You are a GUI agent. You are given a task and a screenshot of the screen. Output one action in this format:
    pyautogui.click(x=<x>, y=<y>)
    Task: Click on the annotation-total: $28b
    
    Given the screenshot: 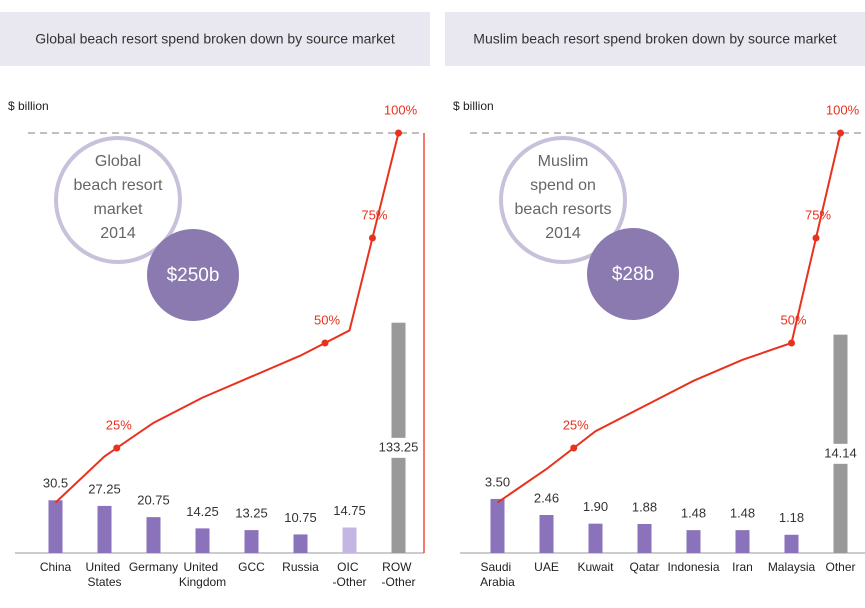 What is the action you would take?
    pyautogui.click(x=633, y=274)
    